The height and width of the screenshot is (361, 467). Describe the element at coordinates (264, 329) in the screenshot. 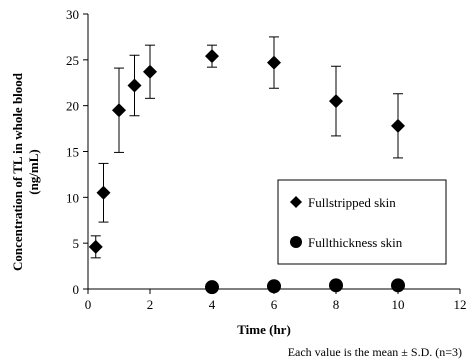

I see `x-axis-title: Time (hr)` at that location.